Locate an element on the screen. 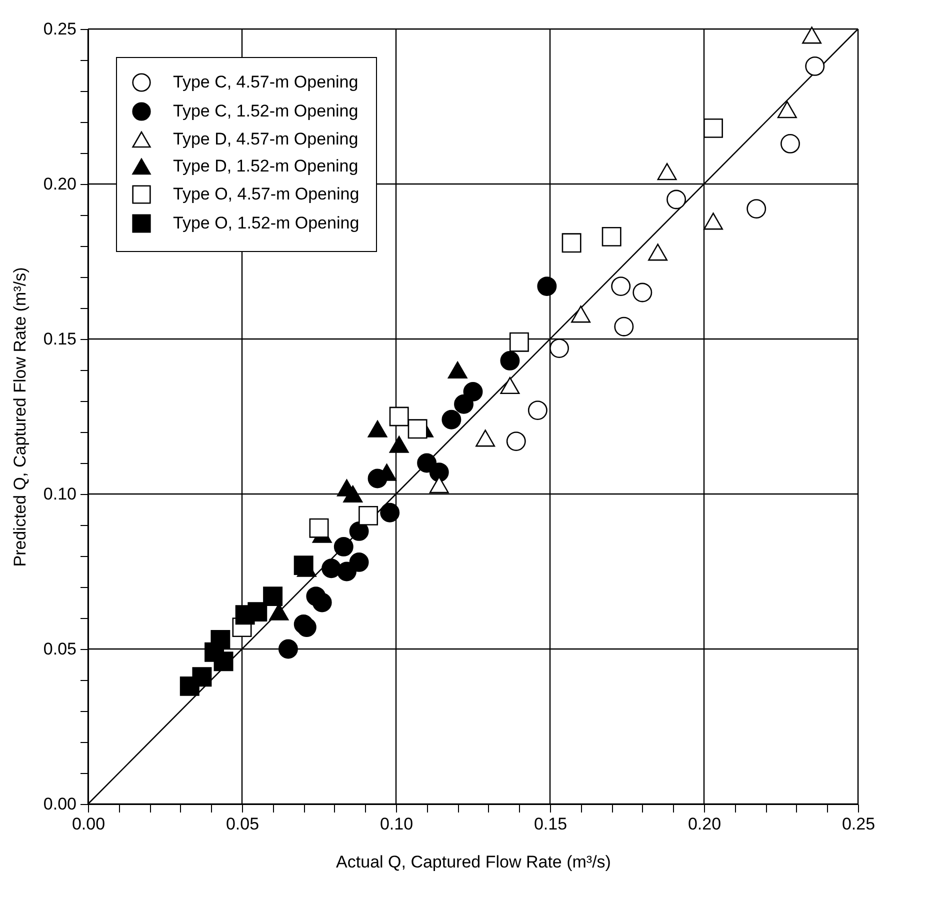 The width and height of the screenshot is (933, 903). x-axis-title: Actual Q, Captured Flow Rate (m³/s) is located at coordinates (473, 862).